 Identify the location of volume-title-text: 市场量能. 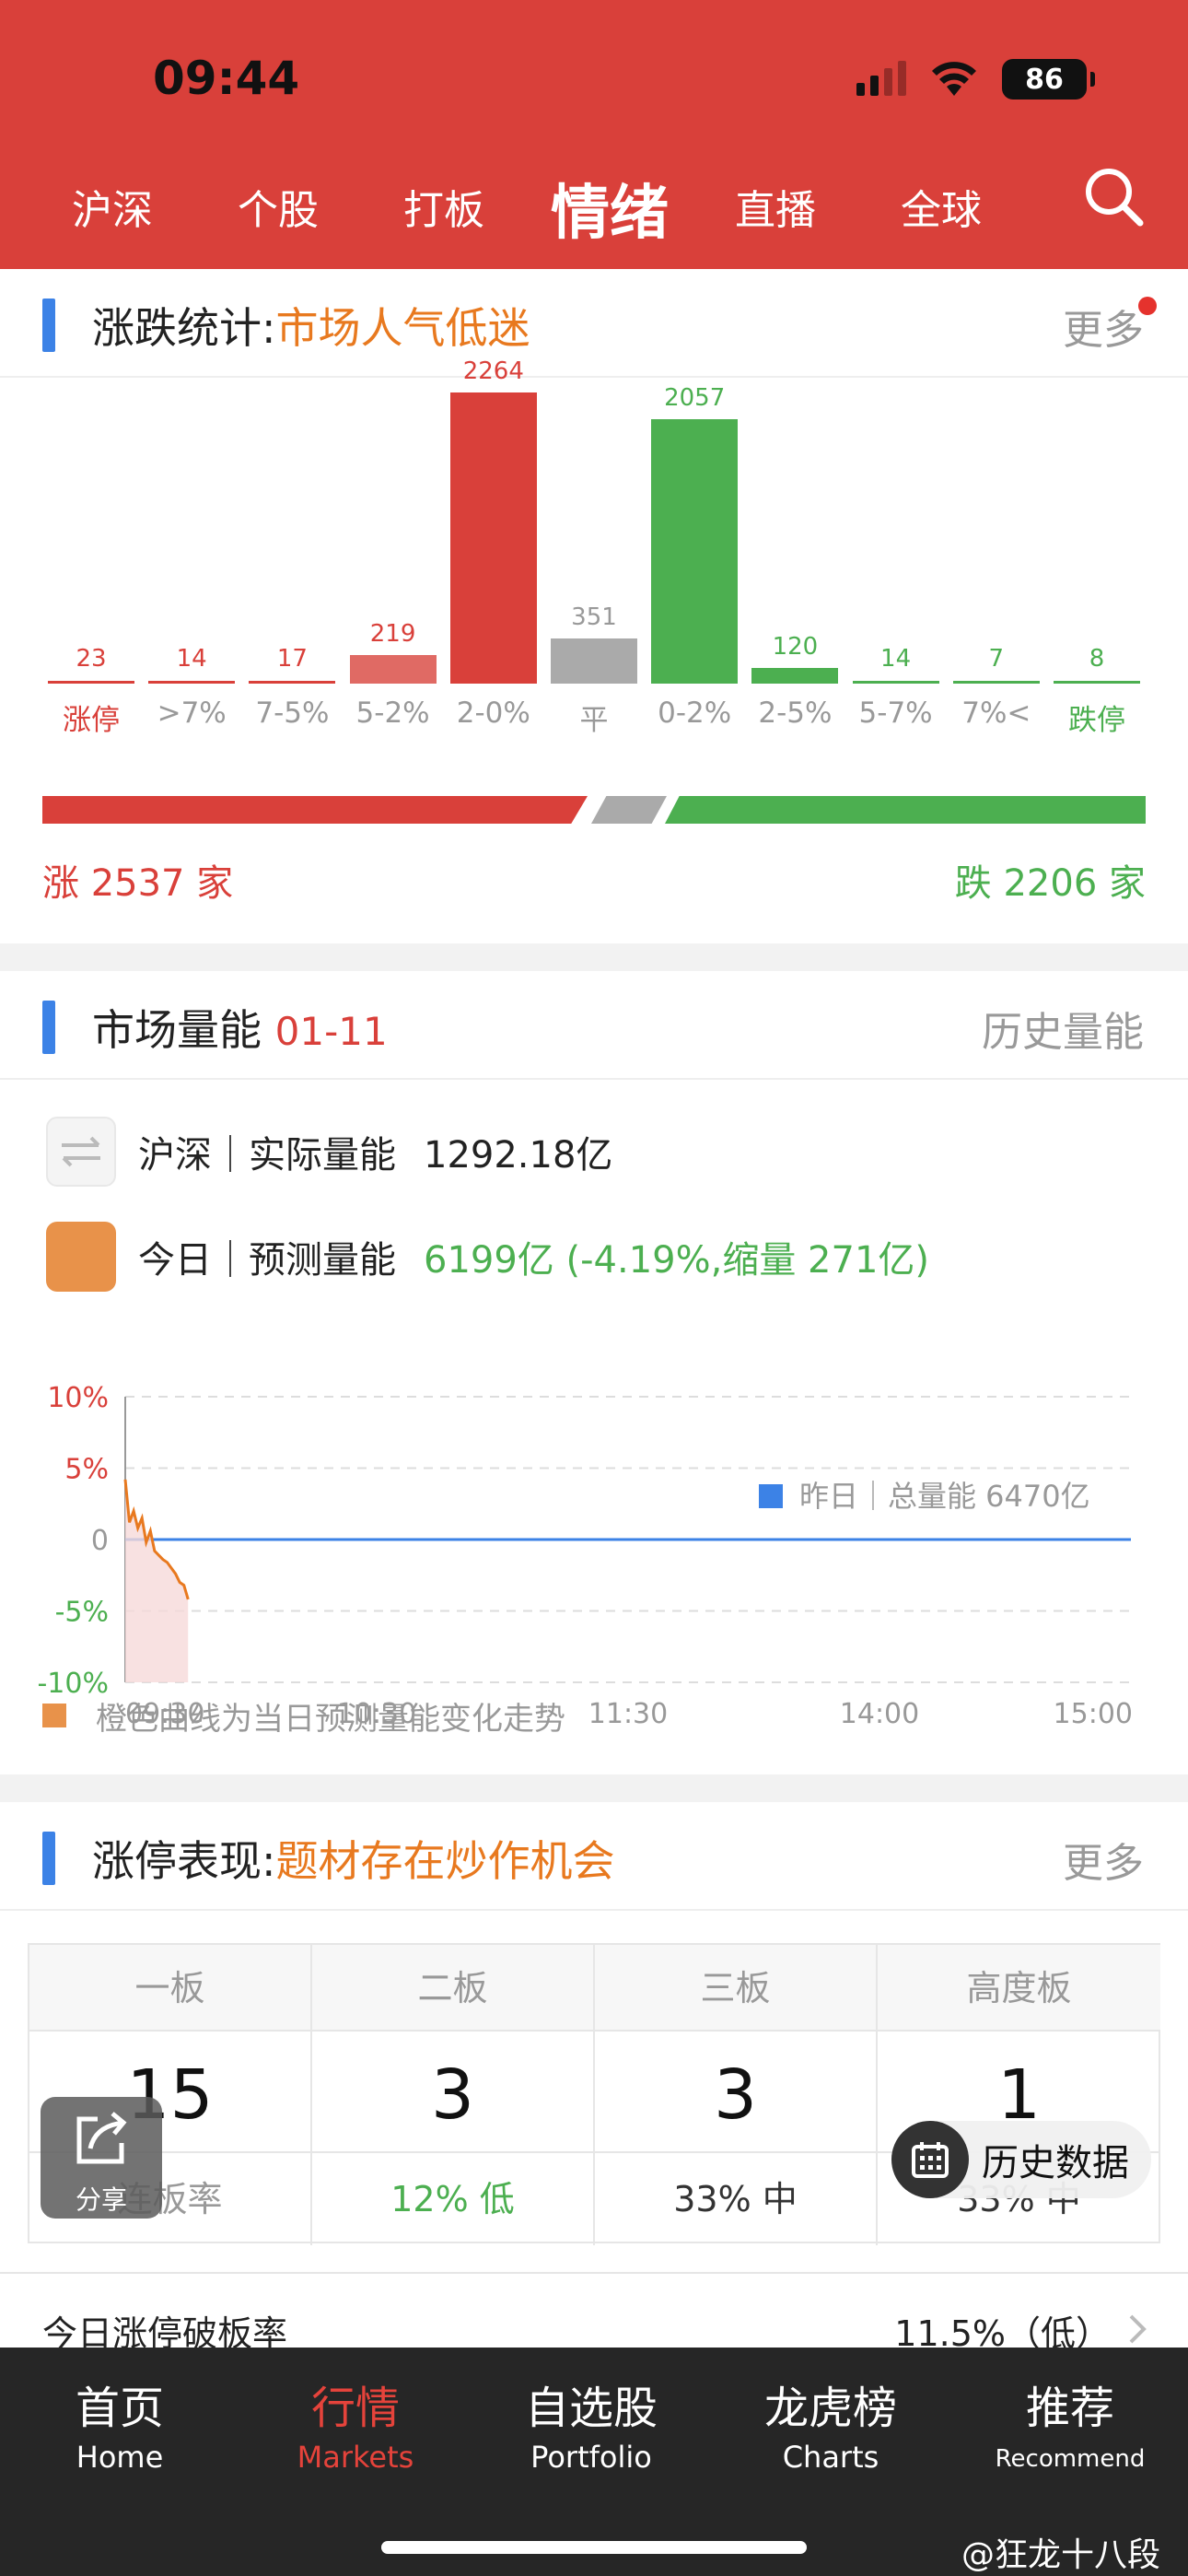
(177, 1030).